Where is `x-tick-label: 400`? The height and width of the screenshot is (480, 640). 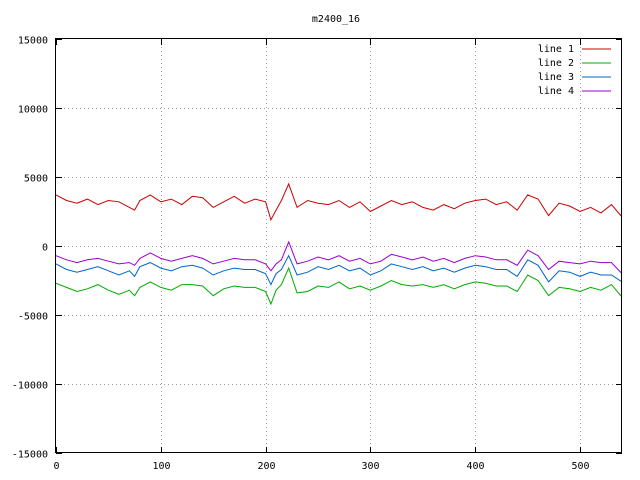
x-tick-label: 400 is located at coordinates (475, 466).